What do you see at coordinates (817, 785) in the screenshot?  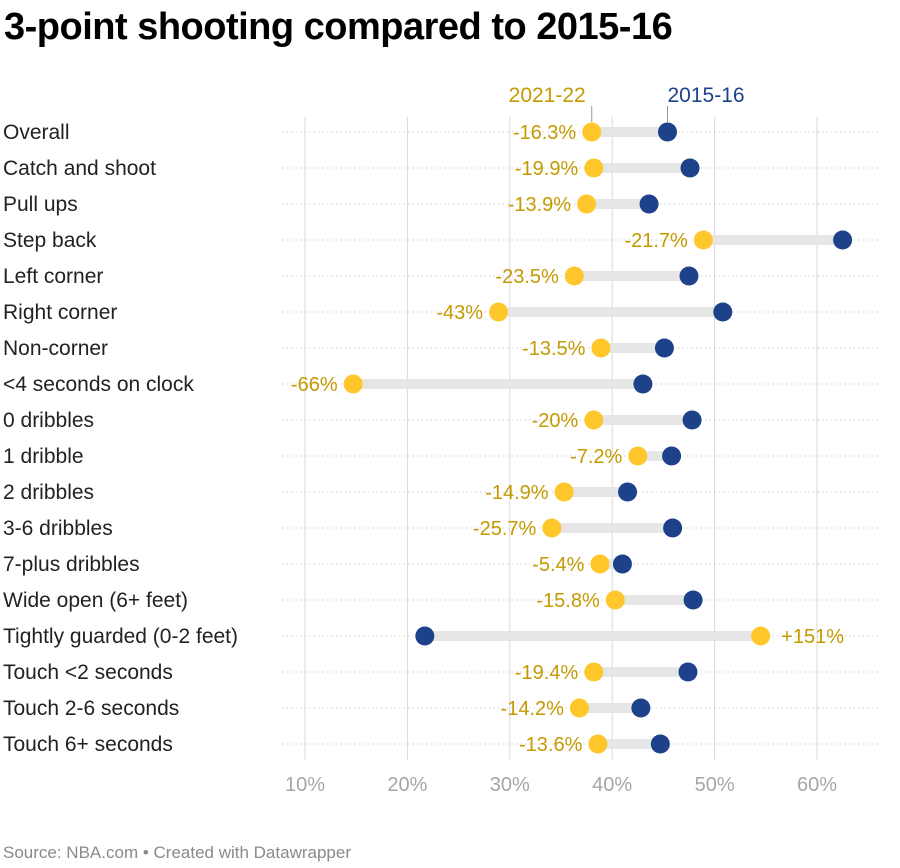 I see `x-tick-label: 60%` at bounding box center [817, 785].